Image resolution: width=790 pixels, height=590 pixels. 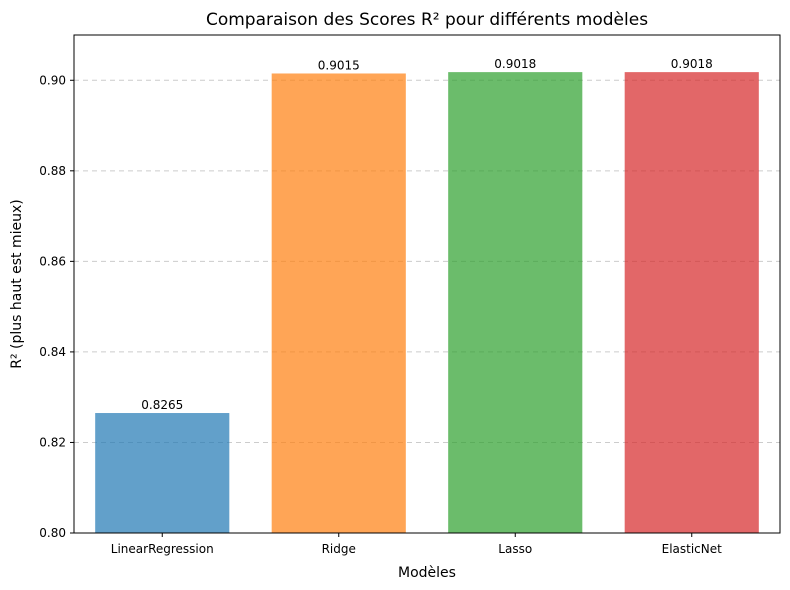 What do you see at coordinates (427, 573) in the screenshot?
I see `x-axis-label: Modèles` at bounding box center [427, 573].